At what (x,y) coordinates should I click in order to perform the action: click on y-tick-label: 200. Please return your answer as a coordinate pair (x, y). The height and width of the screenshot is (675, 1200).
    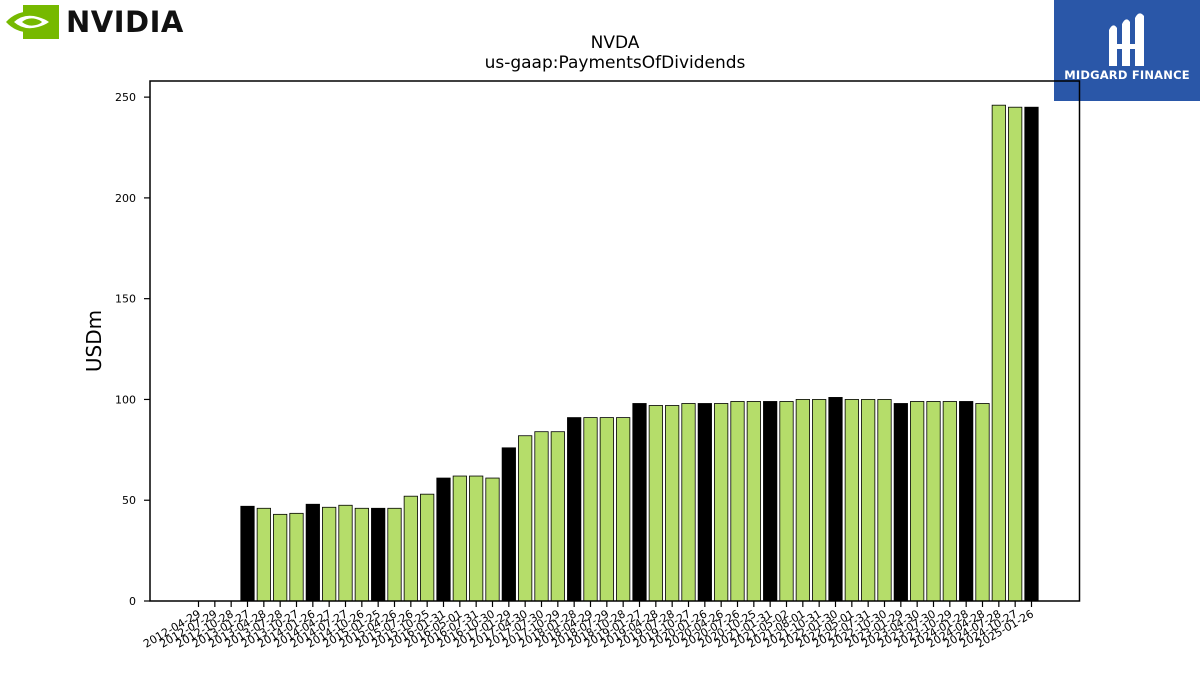
    Looking at the image, I should click on (125, 198).